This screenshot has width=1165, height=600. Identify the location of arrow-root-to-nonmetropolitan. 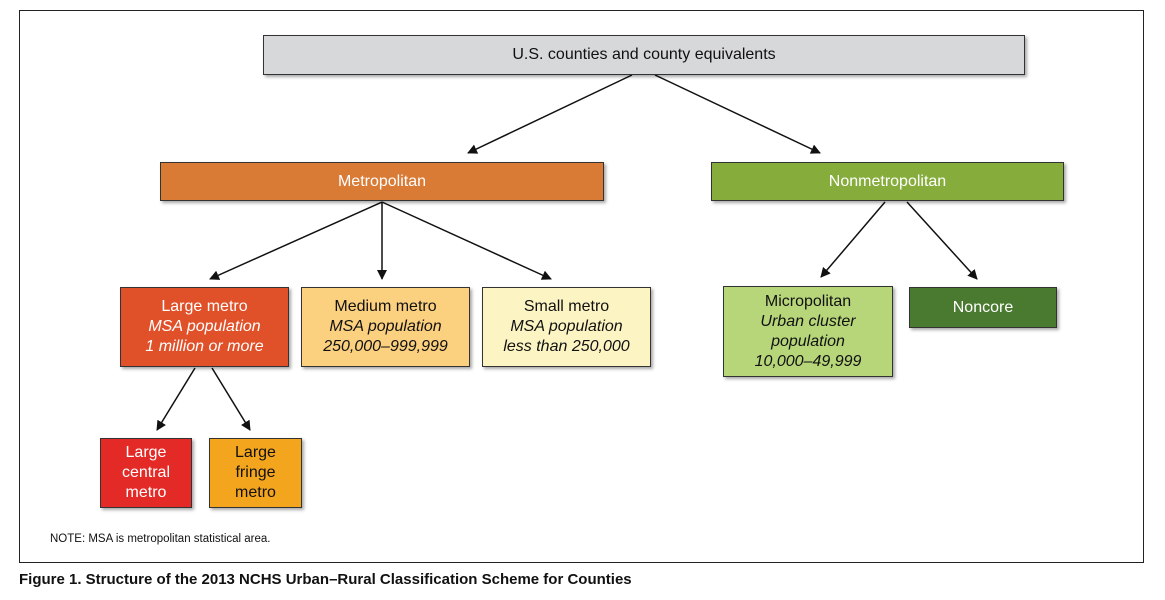
(737, 114).